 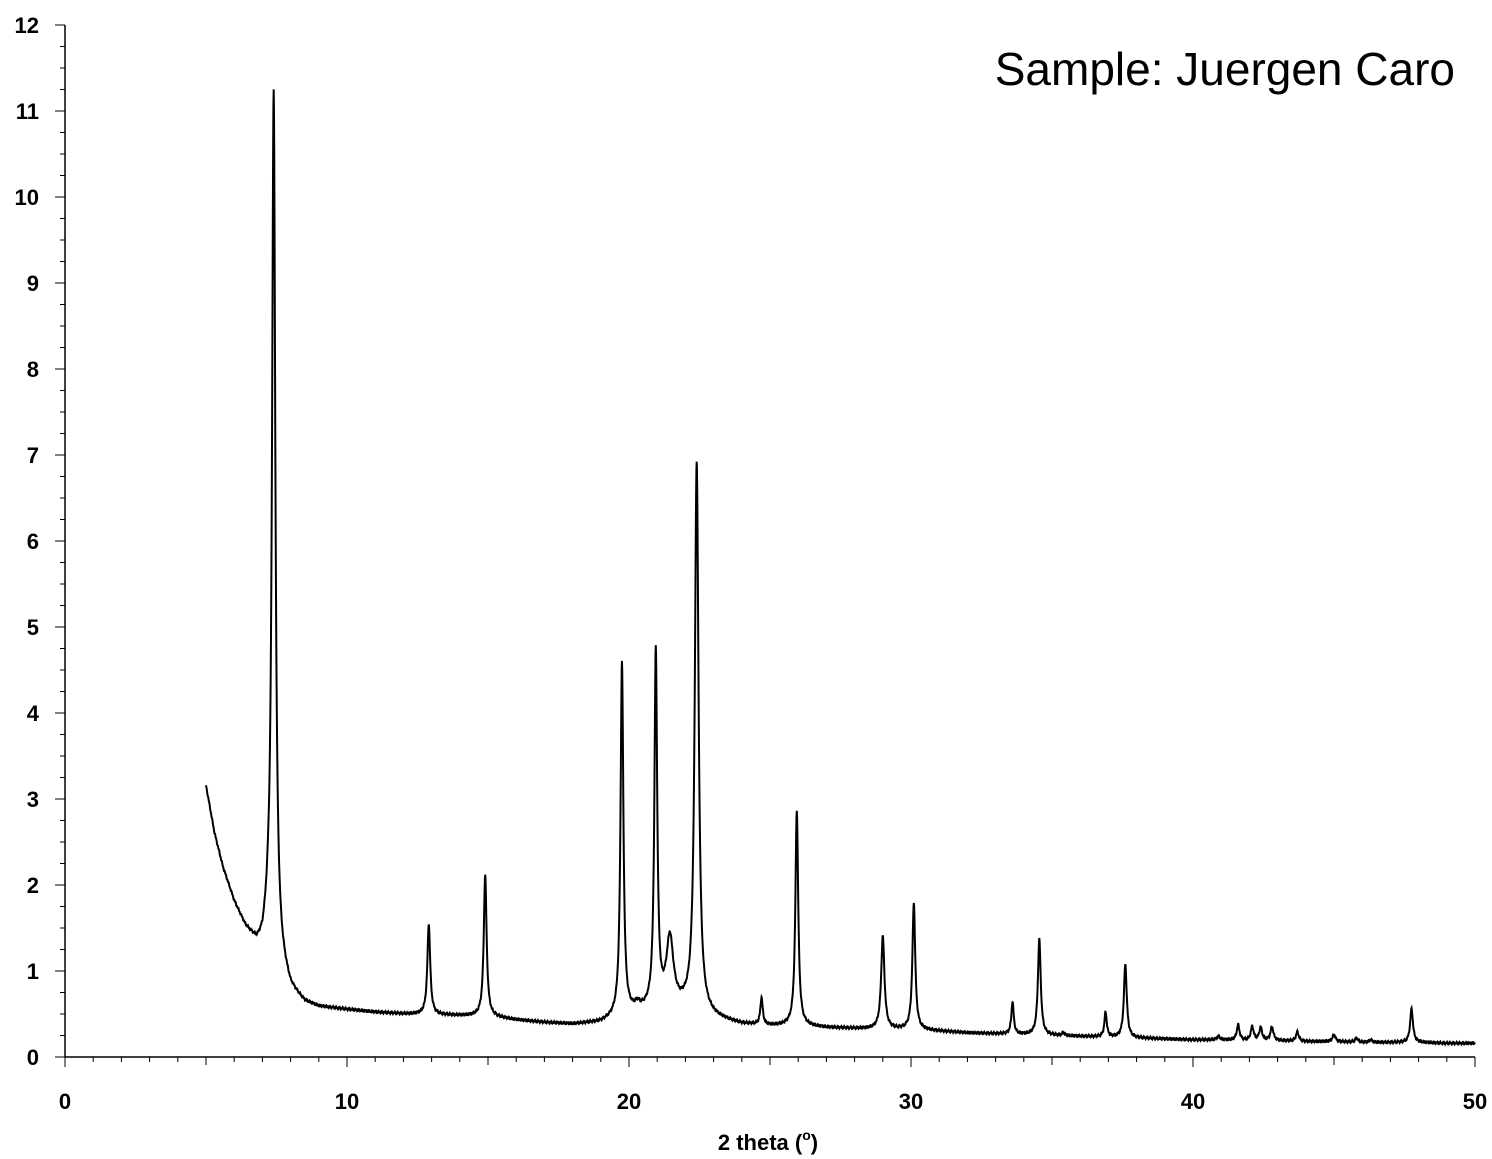 I want to click on y-tick-label: 1, so click(x=33, y=971).